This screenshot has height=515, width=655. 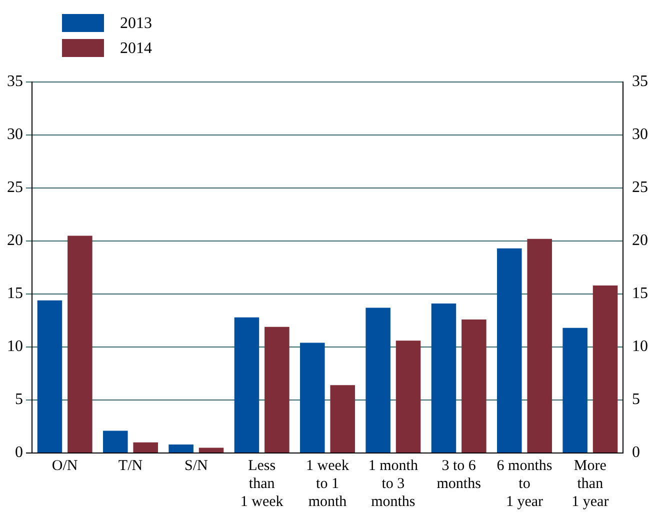 I want to click on y-tick-label: 30, so click(x=15, y=135).